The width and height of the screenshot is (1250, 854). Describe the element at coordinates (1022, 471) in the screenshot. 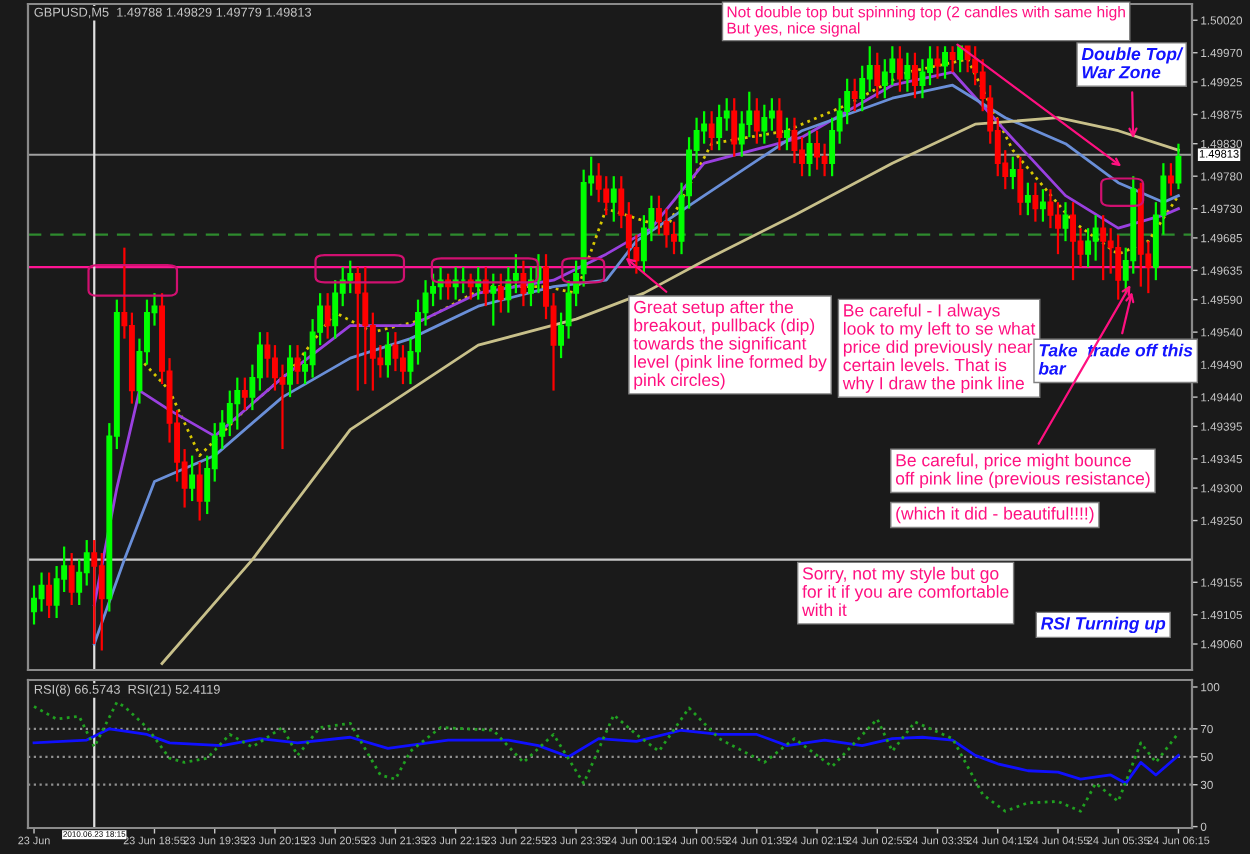

I see `annotation: Be careful, price might bounce off pink line (previous resistance)` at that location.